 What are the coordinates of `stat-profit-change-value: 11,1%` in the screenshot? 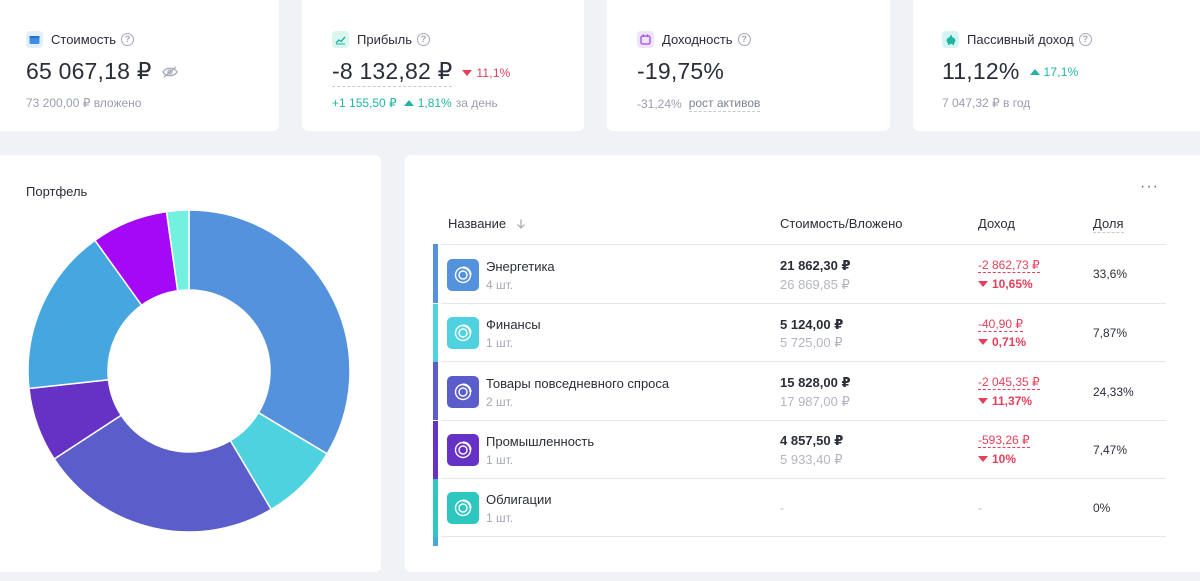 It's located at (493, 72).